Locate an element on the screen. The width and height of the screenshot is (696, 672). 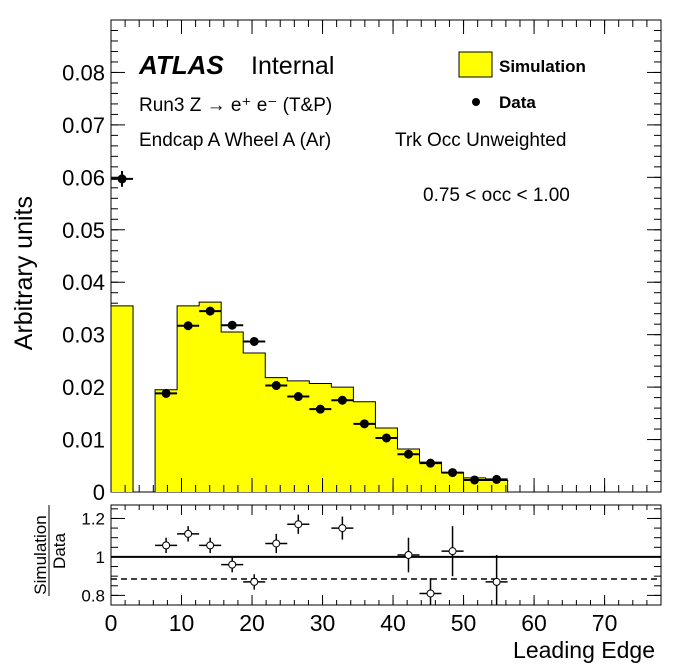
ratio-y-label-denominator: Data is located at coordinates (59, 551).